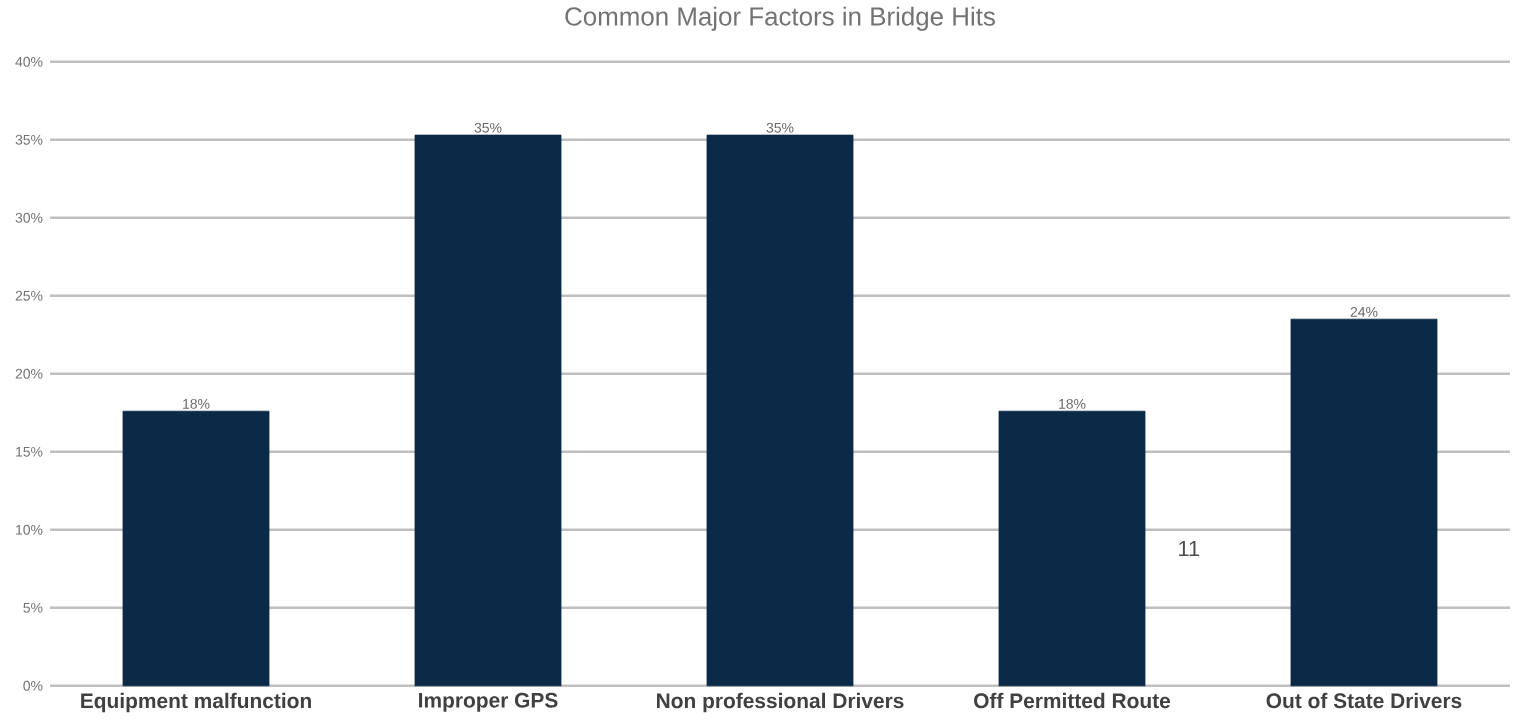 This screenshot has height=727, width=1523. Describe the element at coordinates (29, 295) in the screenshot. I see `y-tick-label: 25%` at that location.